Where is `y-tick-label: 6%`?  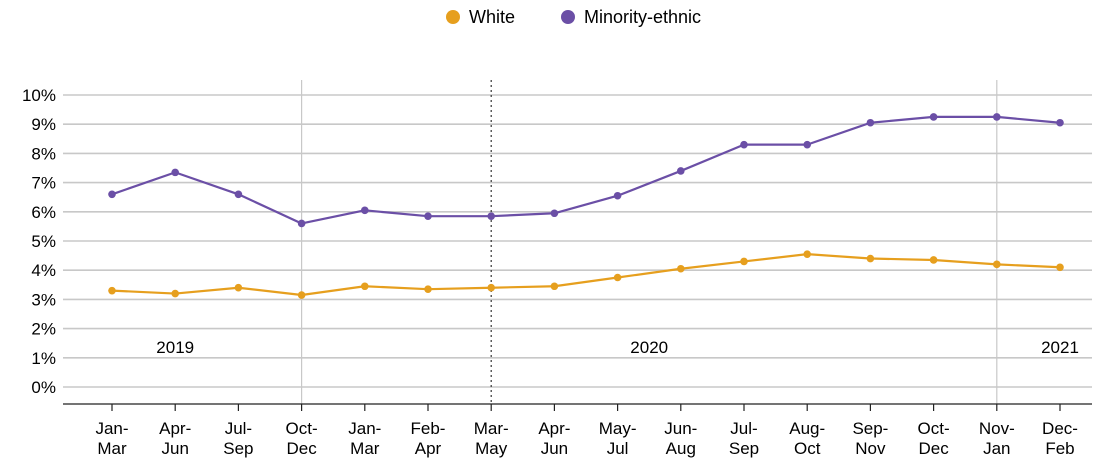 y-tick-label: 6% is located at coordinates (43, 212).